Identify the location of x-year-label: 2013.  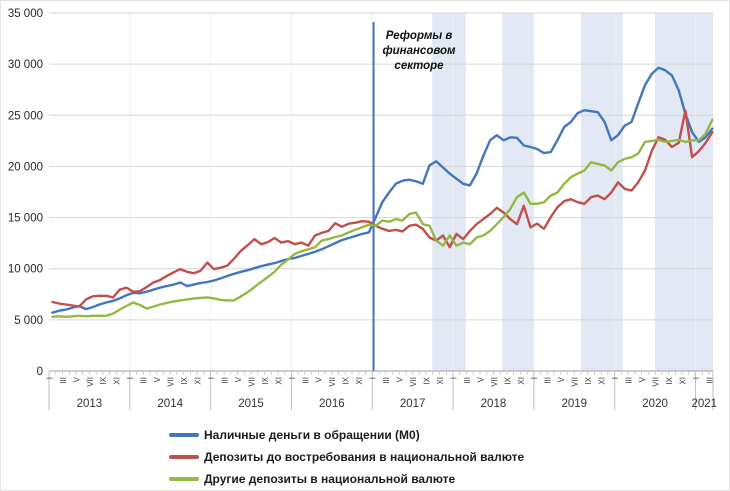
(90, 404).